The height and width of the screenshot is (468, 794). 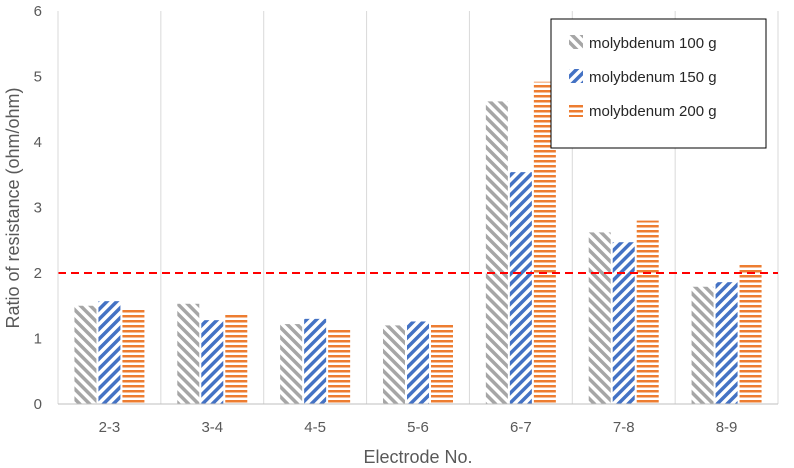 I want to click on x-axis-title: Electrode No., so click(x=417, y=457).